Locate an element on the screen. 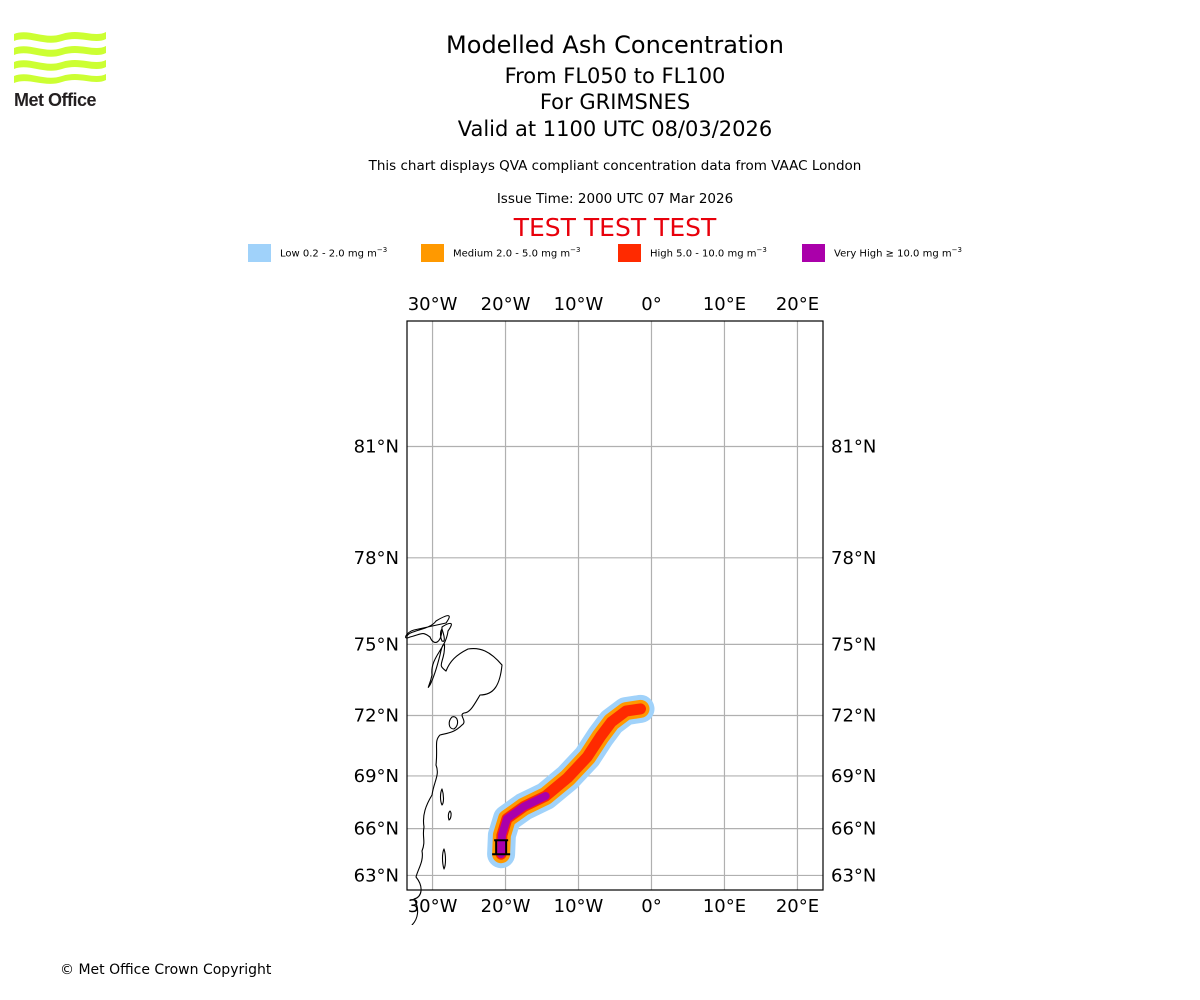 This screenshot has width=1200, height=1000. lon-tick-label-bottom: 20°W is located at coordinates (506, 906).